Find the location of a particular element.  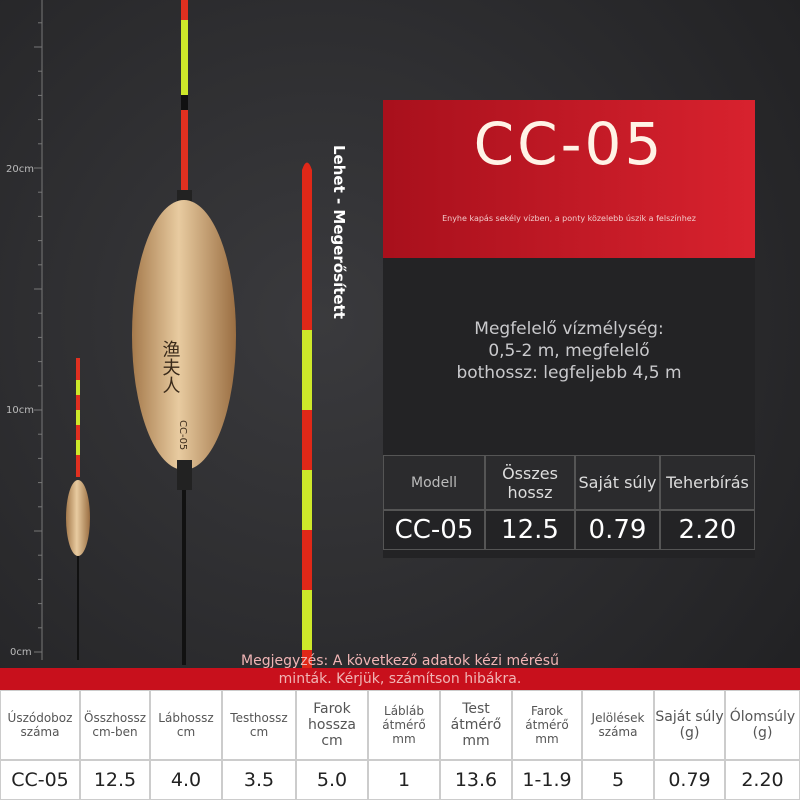

header-cell: Összhossz cm-ben is located at coordinates (115, 725).